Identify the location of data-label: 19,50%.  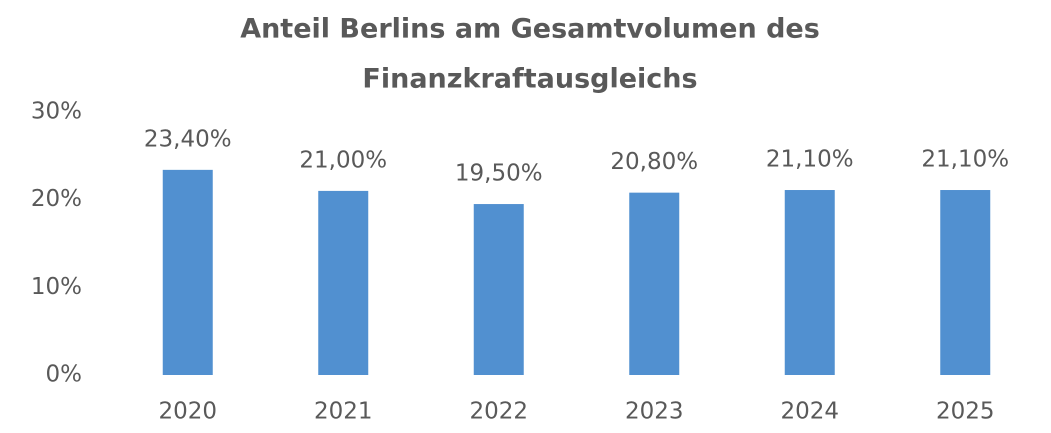
(499, 174).